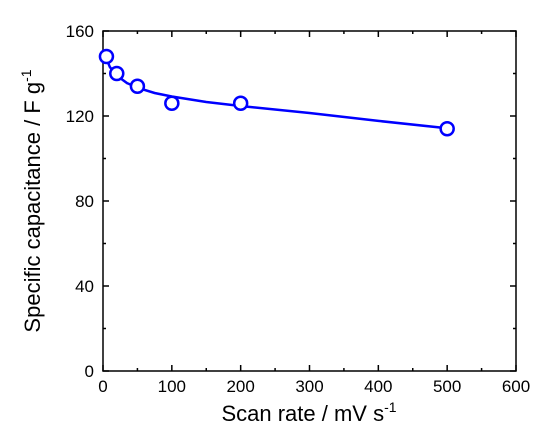 This screenshot has height=446, width=550. I want to click on x-tick-label: 400, so click(378, 386).